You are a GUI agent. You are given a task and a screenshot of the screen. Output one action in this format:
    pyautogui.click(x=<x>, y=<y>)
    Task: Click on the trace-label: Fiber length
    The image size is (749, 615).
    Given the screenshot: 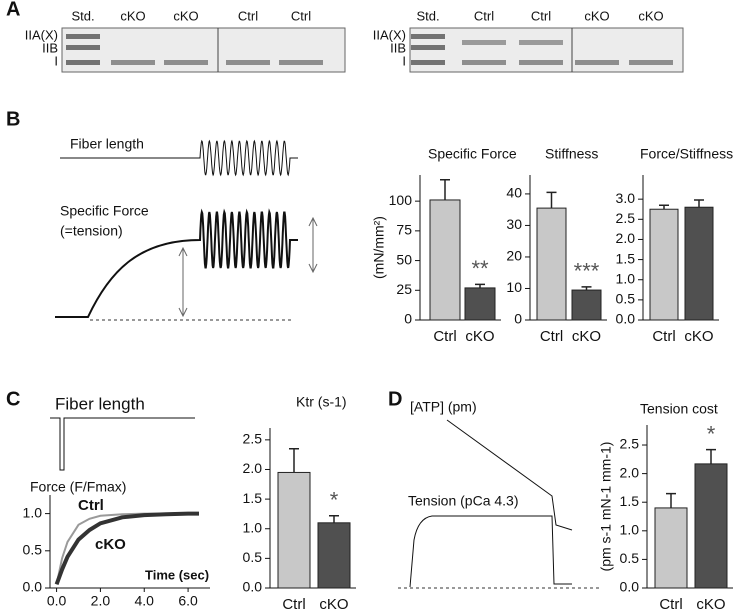 What is the action you would take?
    pyautogui.click(x=100, y=403)
    